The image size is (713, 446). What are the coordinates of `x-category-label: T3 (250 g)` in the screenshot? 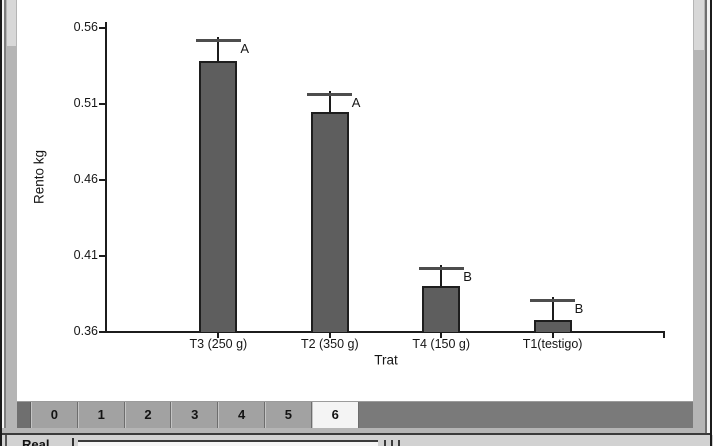 It's located at (218, 344).